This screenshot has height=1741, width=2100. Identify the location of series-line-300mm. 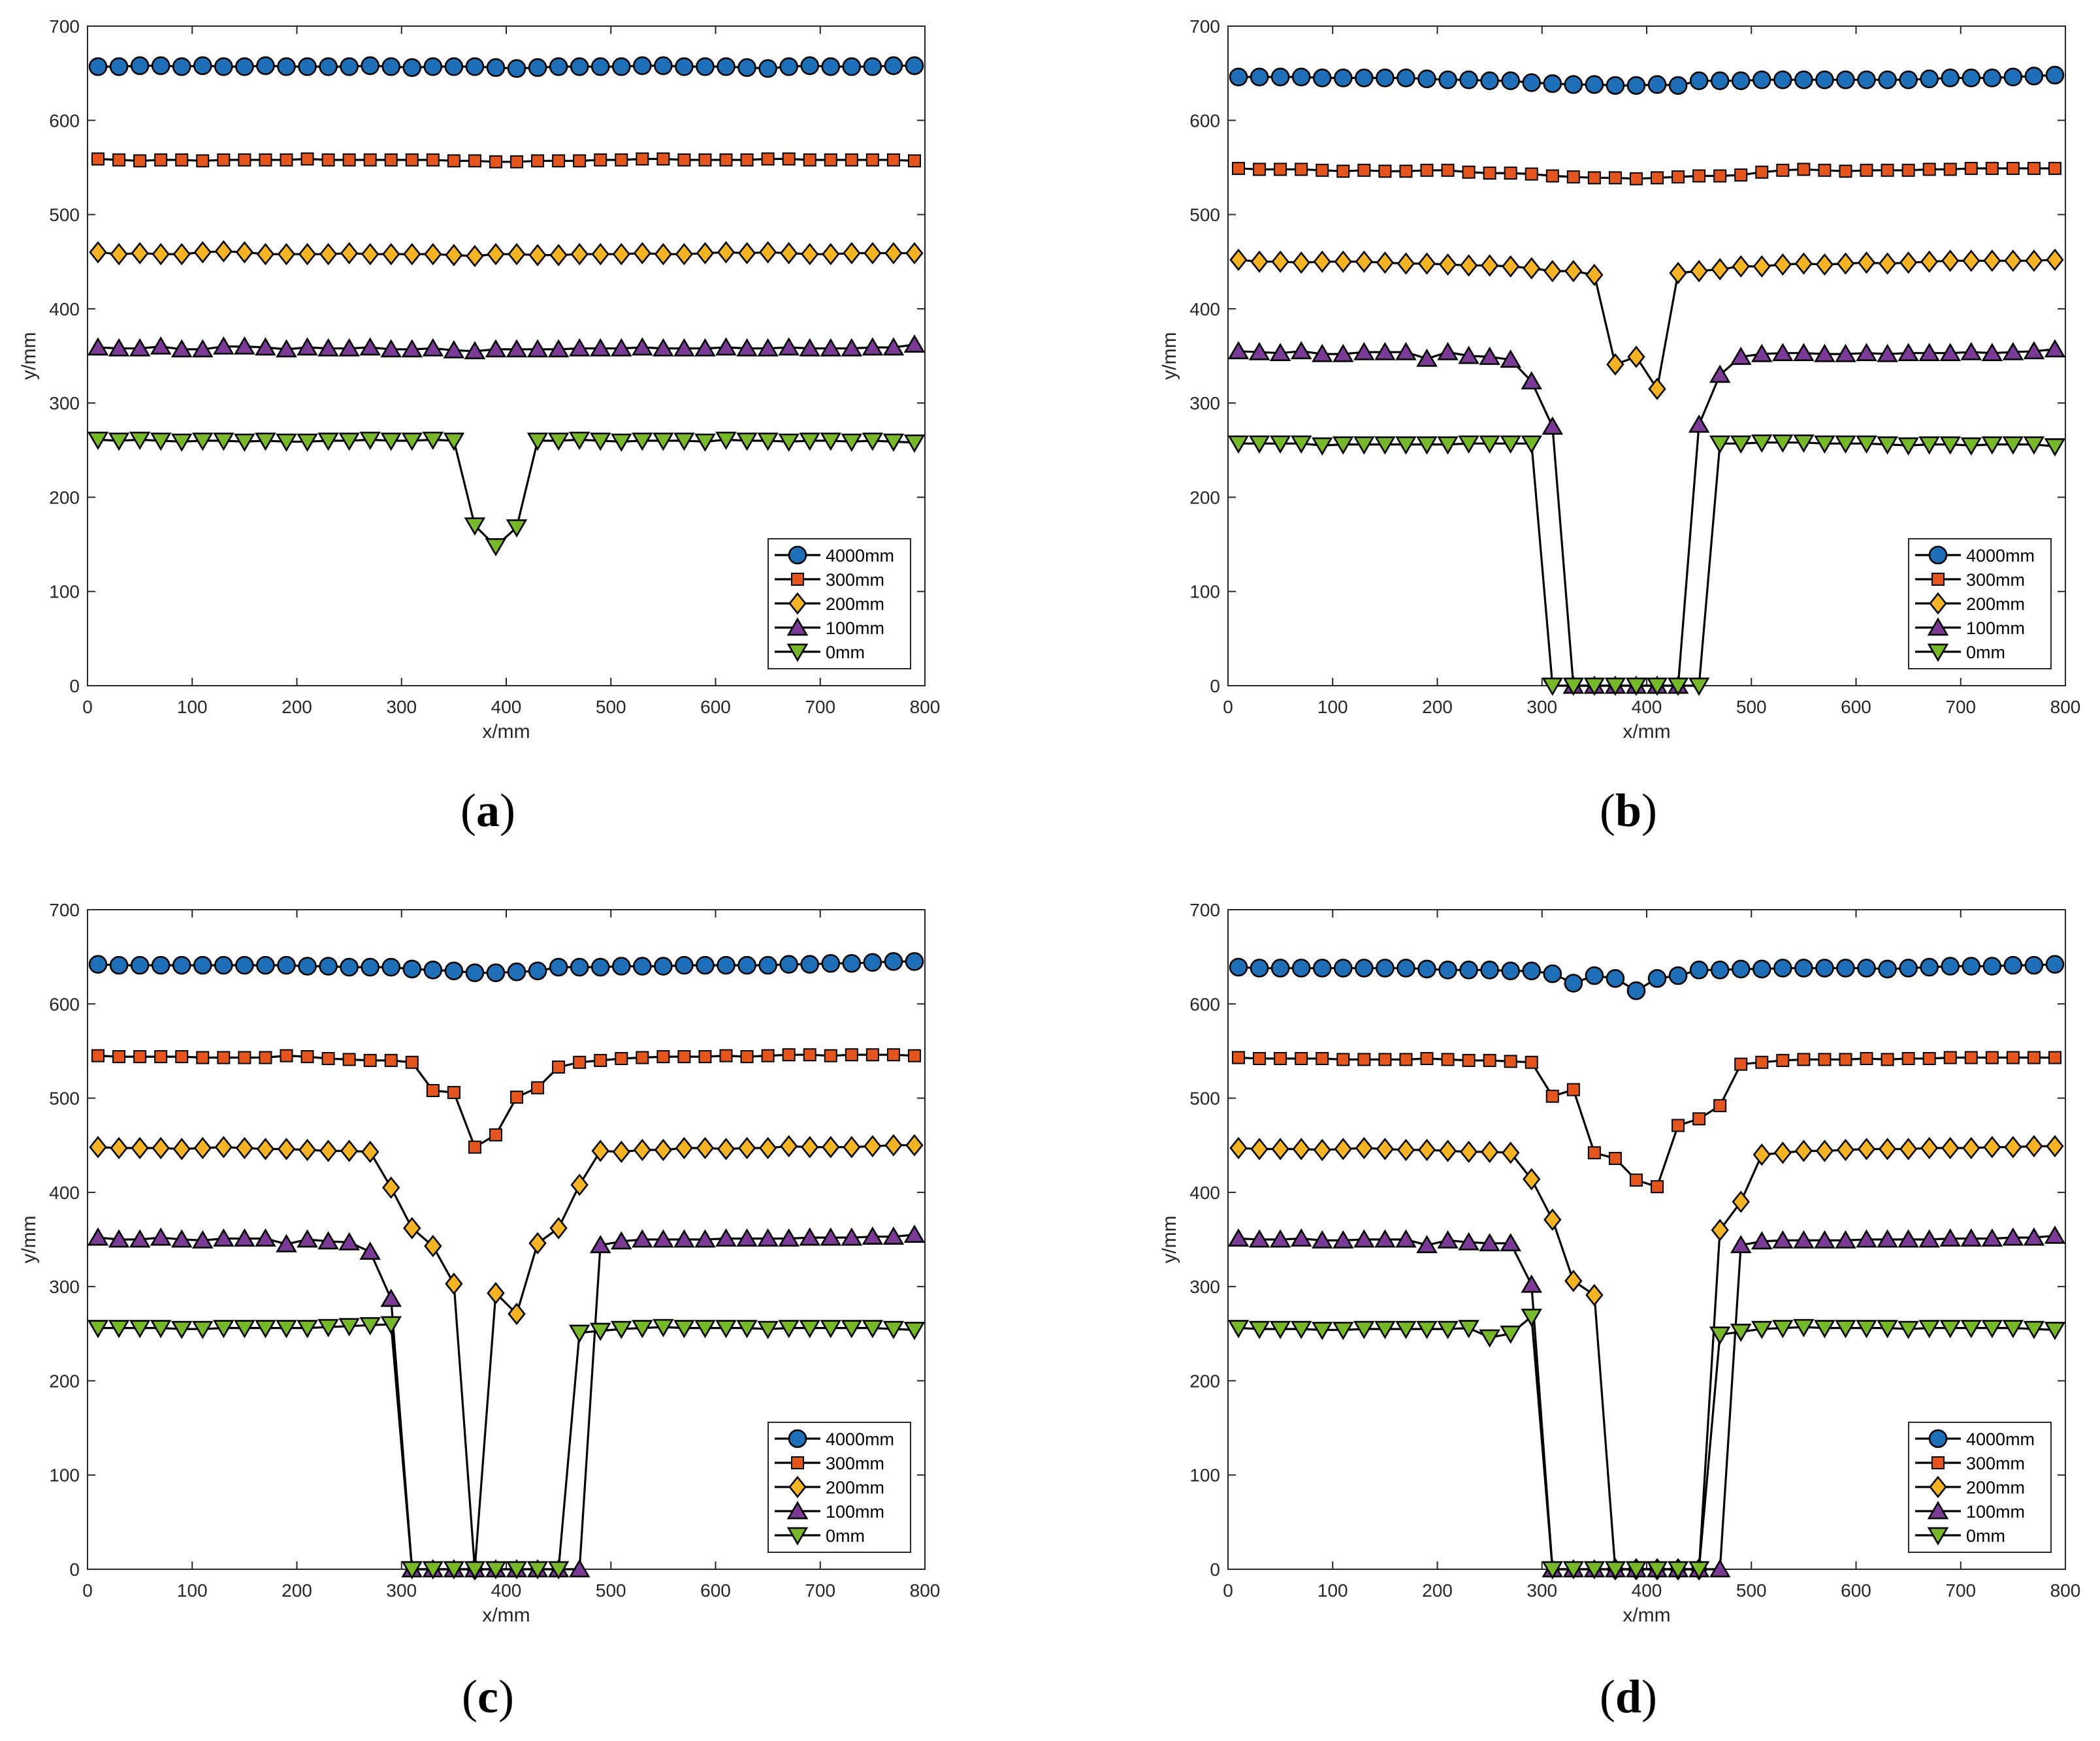
(1646, 1122).